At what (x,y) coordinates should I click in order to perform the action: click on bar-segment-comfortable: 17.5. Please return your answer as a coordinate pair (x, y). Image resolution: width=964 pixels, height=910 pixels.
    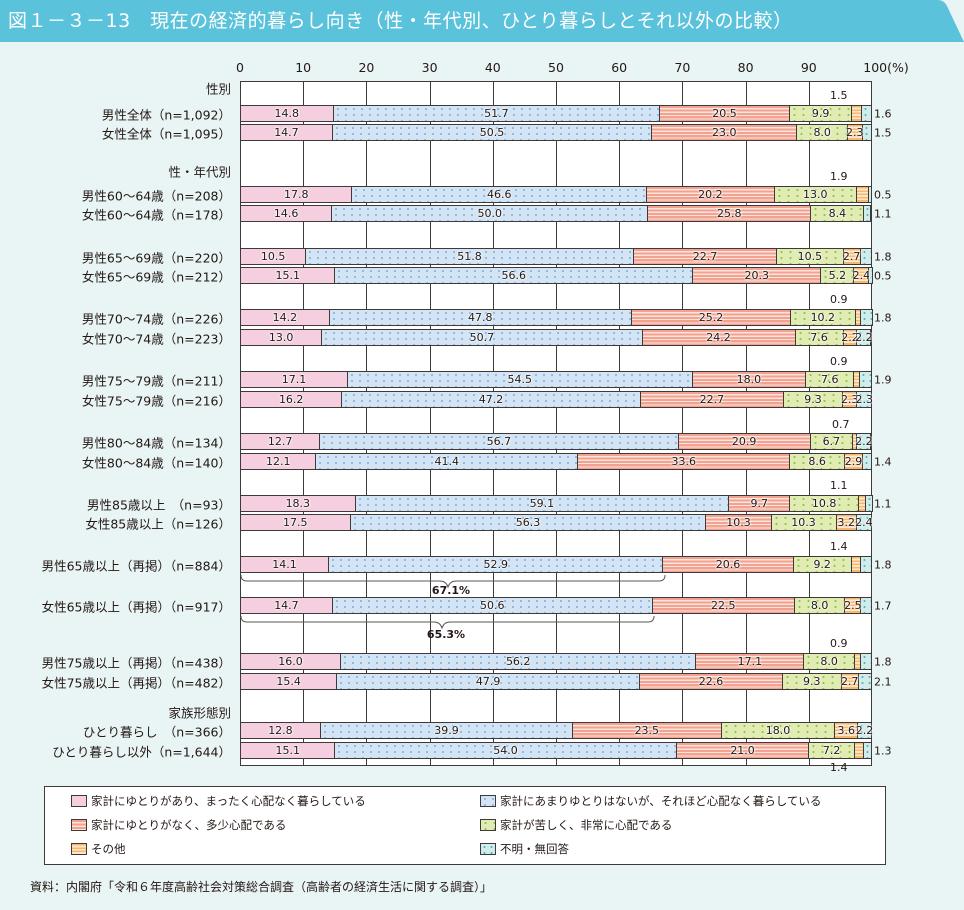
    Looking at the image, I should click on (295, 522).